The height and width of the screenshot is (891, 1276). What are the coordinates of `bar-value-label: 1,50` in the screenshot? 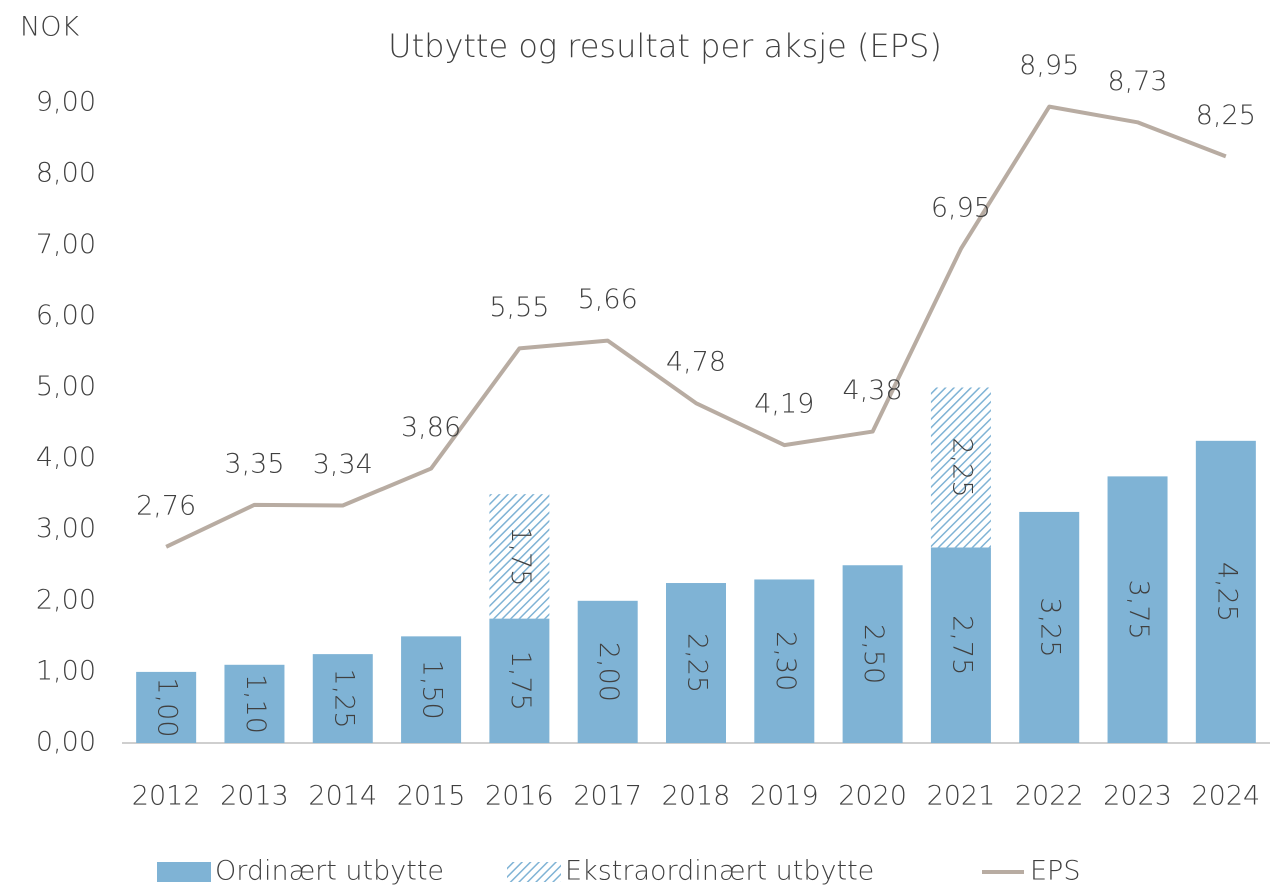 It's located at (432, 690).